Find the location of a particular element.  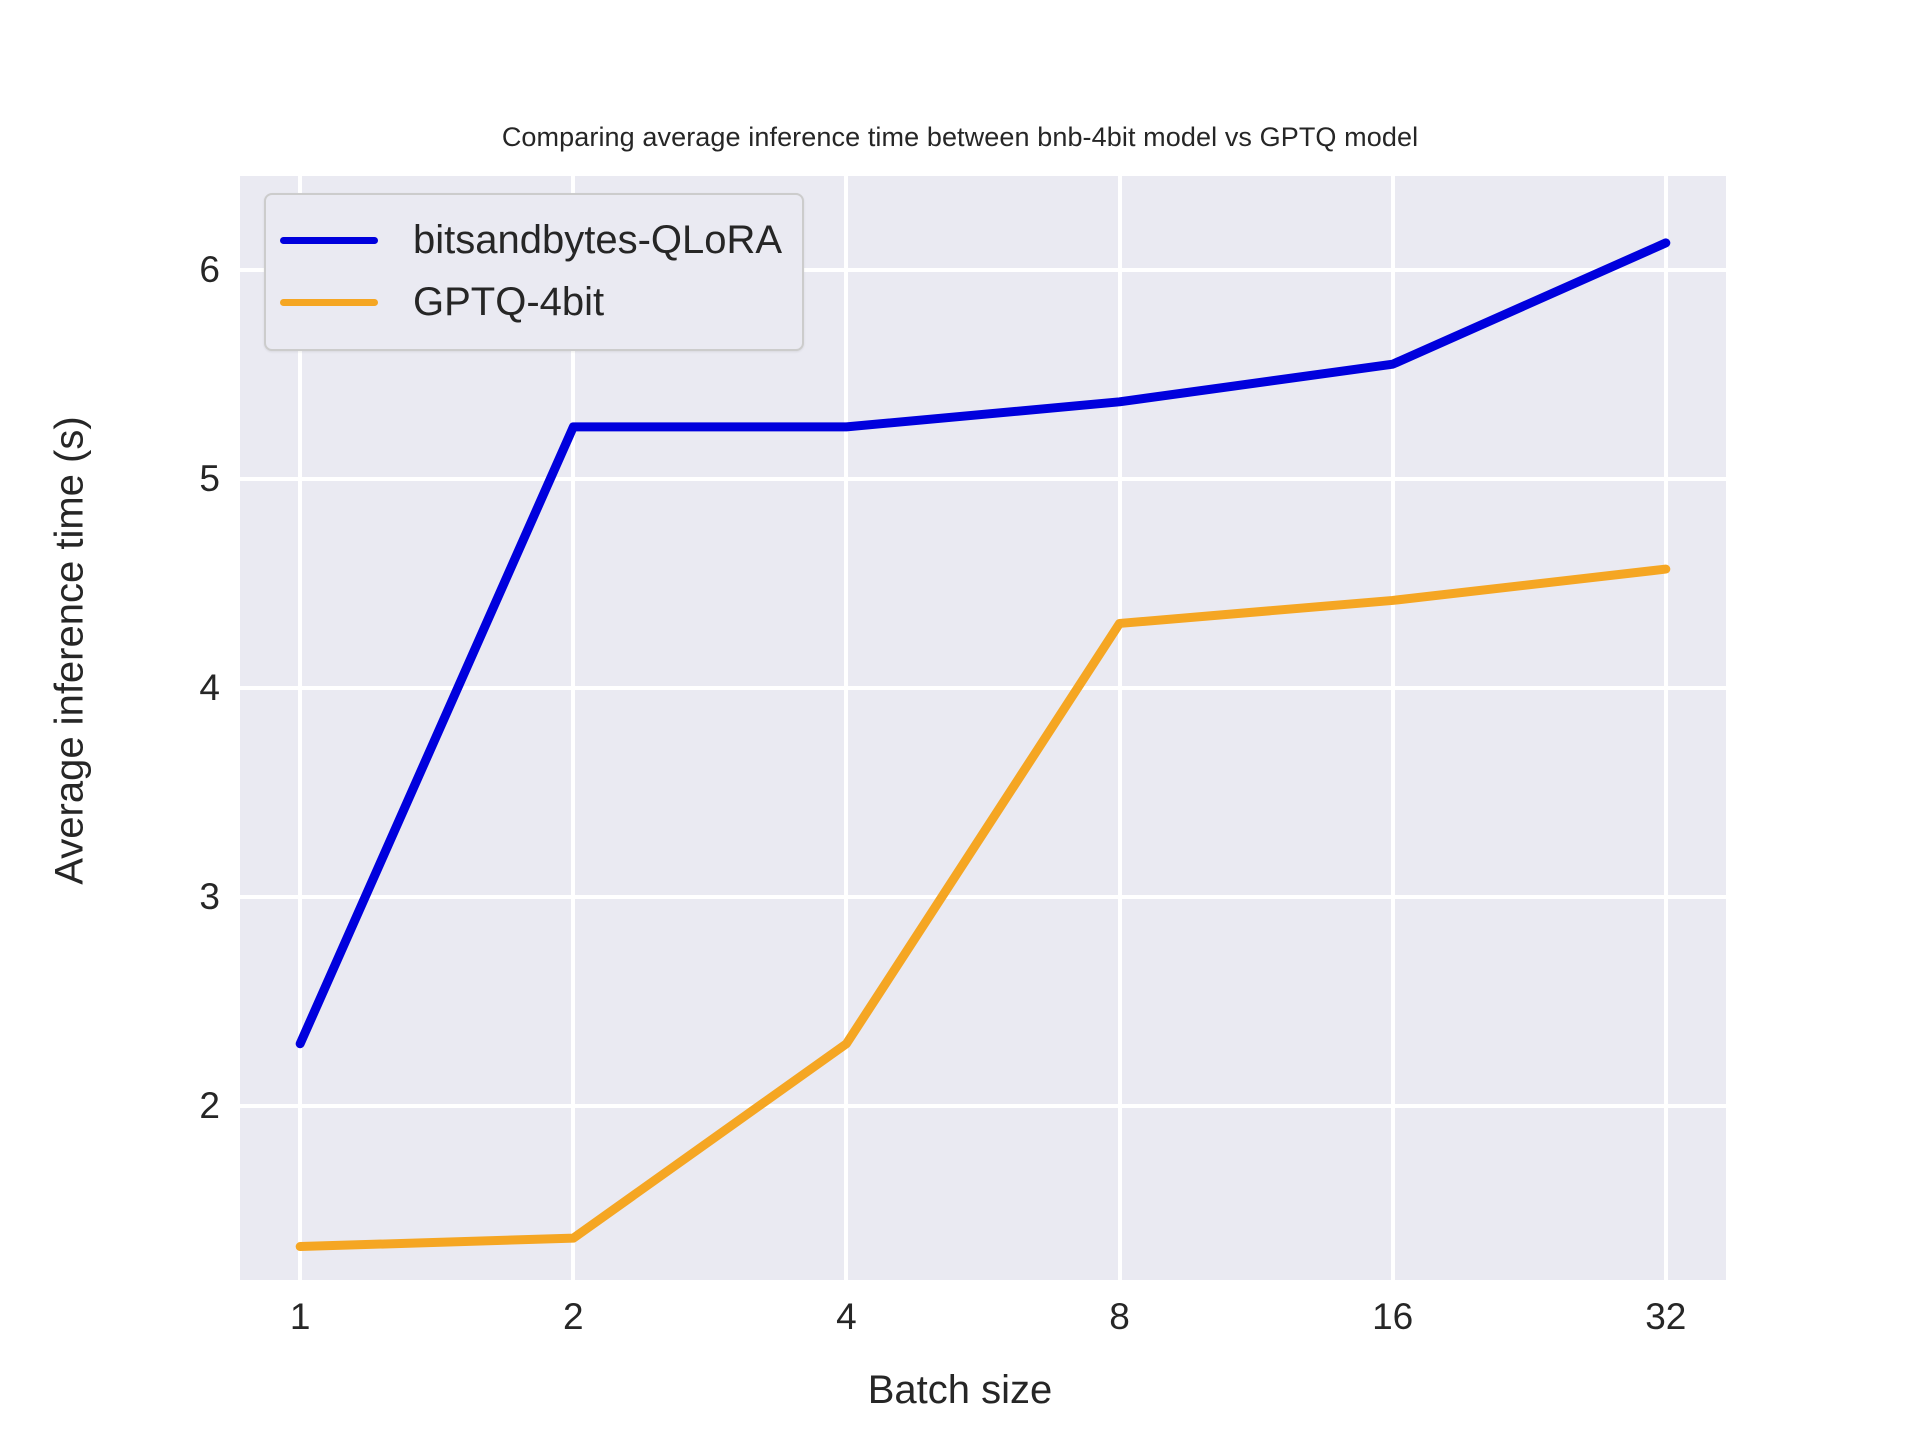

legend-item: bitsandbytes-QLoRA is located at coordinates (531, 240).